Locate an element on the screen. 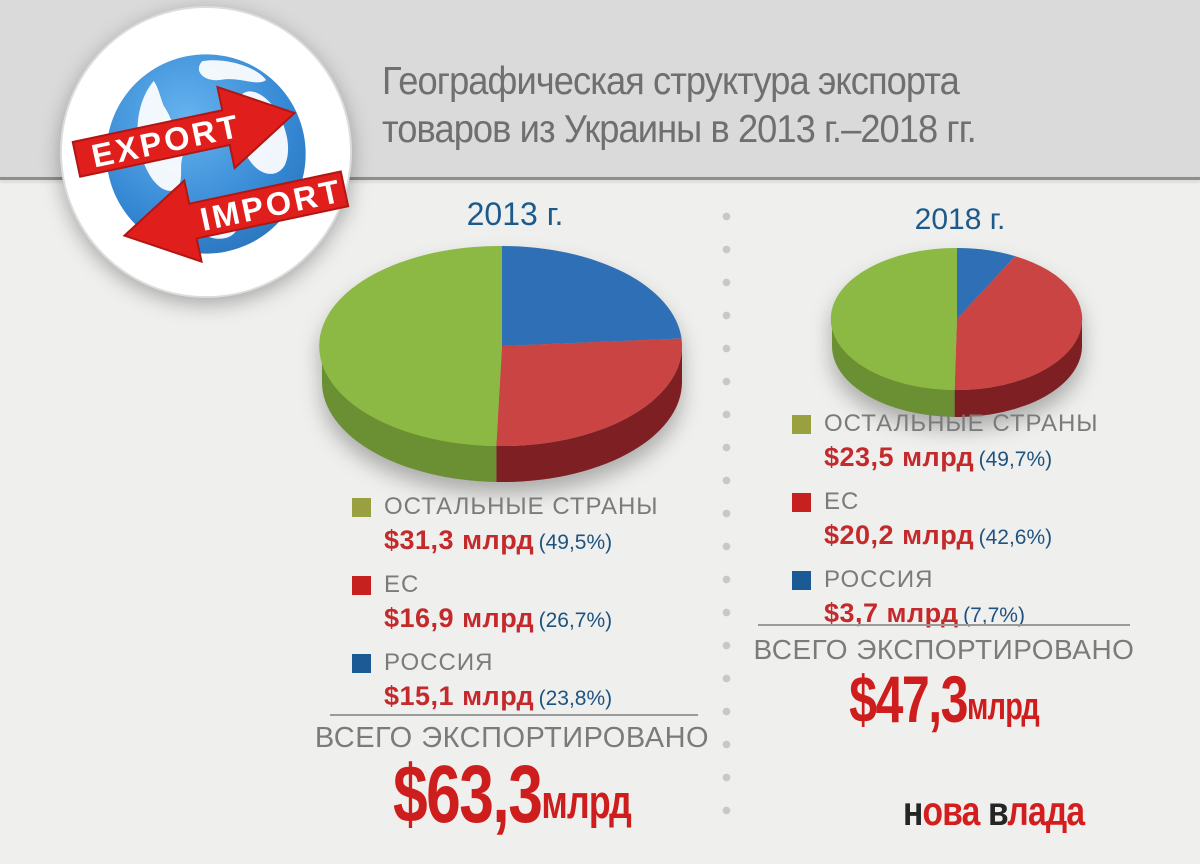  legend-item-russia: РОССИЯ $15,1 млрд (23,8%) is located at coordinates (532, 683).